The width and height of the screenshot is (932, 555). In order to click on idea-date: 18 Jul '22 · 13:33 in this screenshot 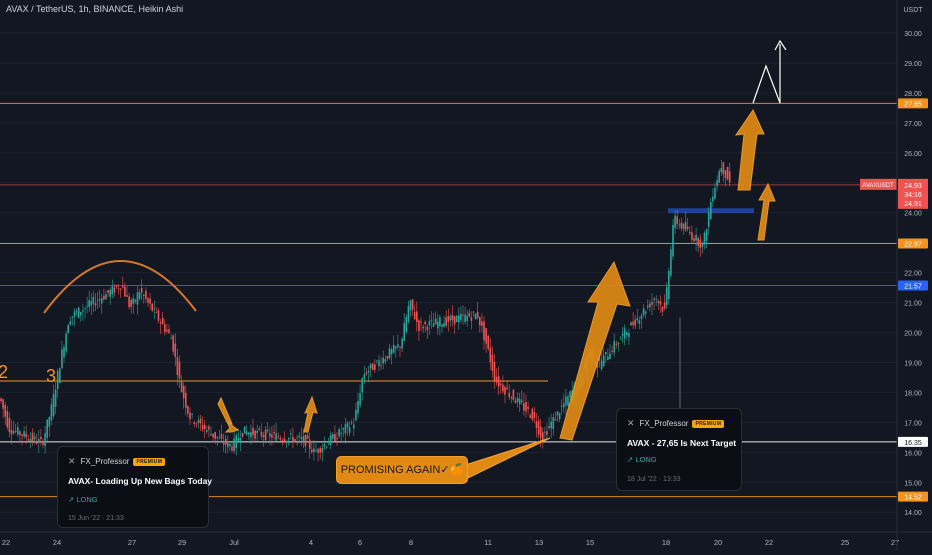, I will do `click(654, 479)`.